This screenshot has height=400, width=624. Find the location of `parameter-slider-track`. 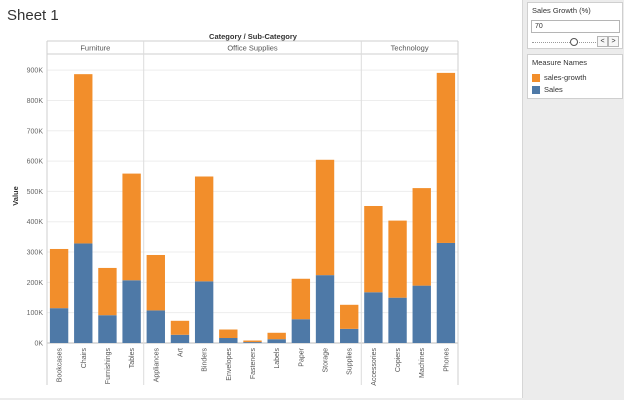

parameter-slider-track is located at coordinates (564, 42).